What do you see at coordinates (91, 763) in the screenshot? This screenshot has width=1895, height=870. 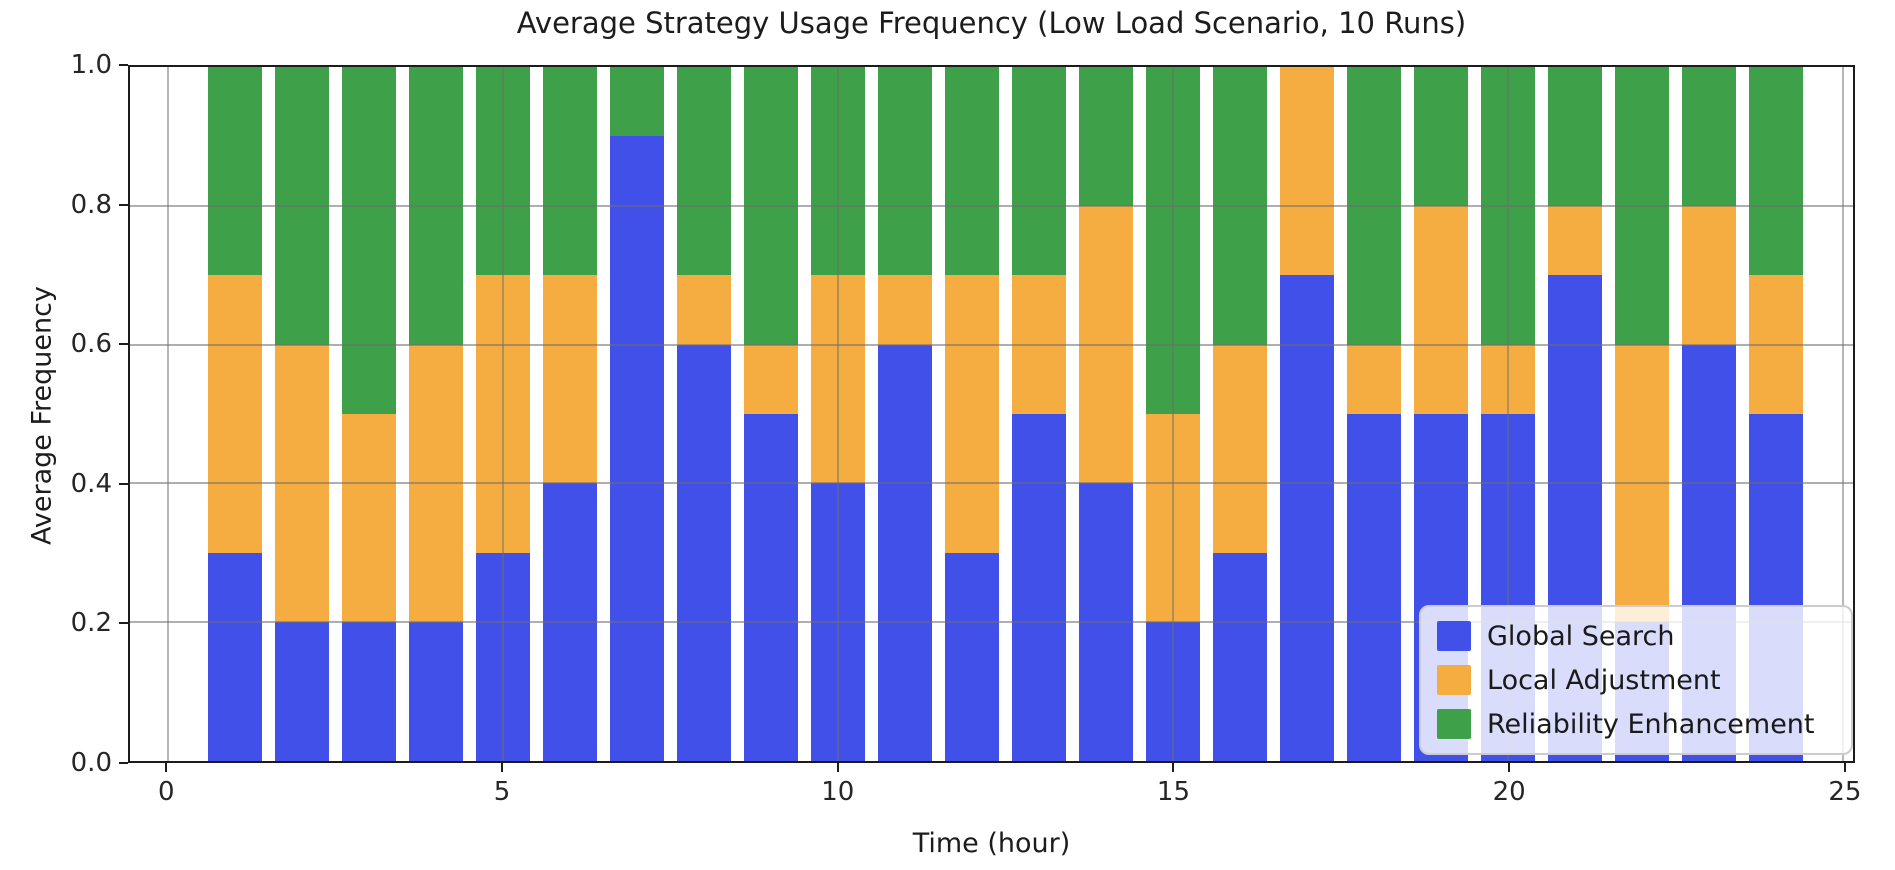 I see `y-tick-label: 0.0` at bounding box center [91, 763].